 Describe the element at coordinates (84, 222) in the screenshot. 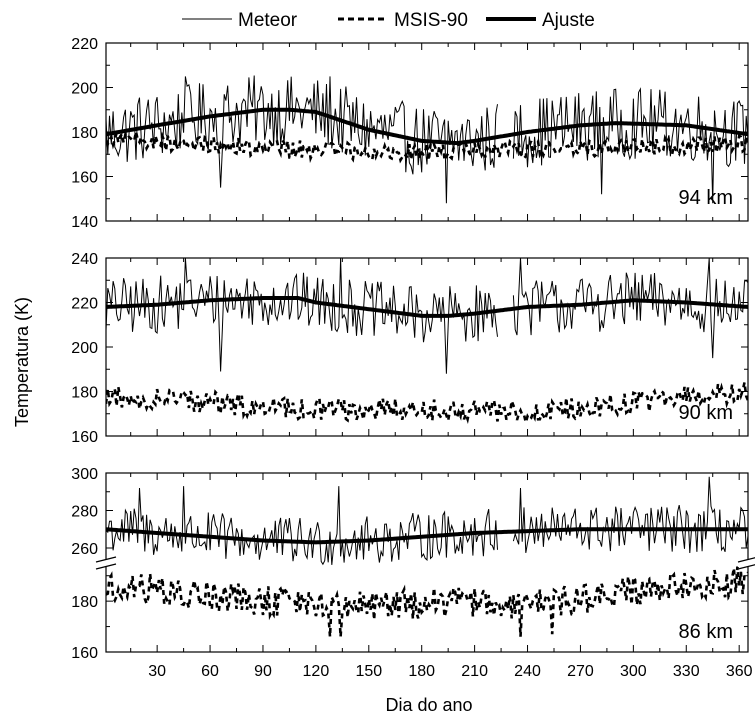

I see `y-tick-label-94km: 140` at that location.